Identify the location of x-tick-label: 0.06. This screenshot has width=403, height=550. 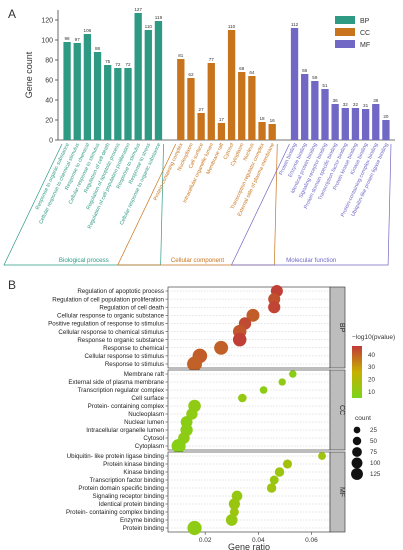
(311, 540).